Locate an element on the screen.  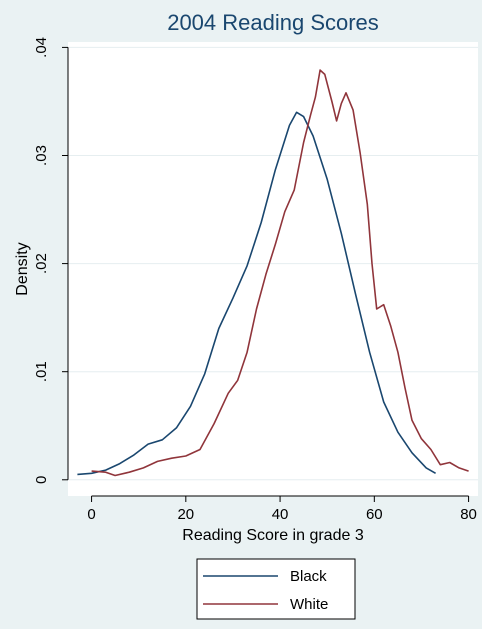
legend-label-black: Black is located at coordinates (308, 576).